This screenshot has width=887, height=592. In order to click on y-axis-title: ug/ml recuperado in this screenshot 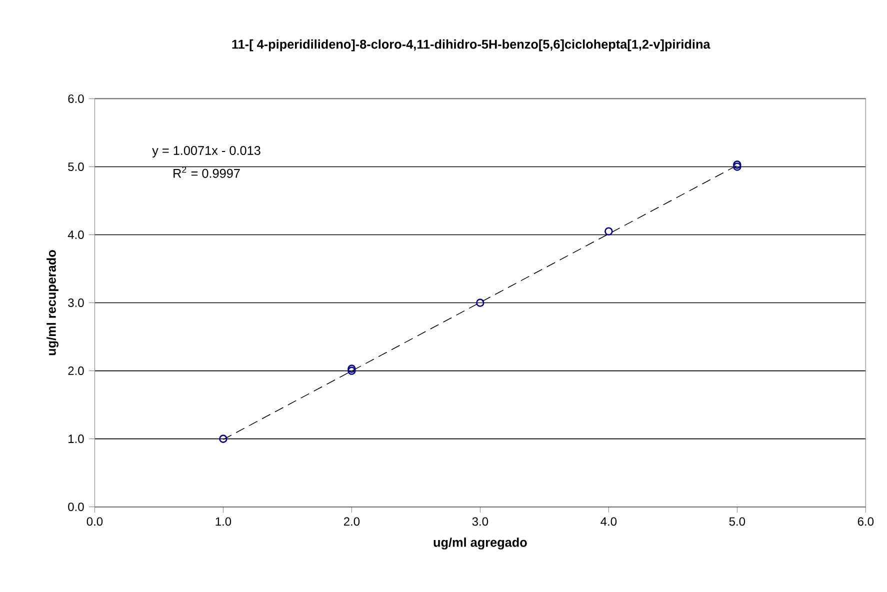, I will do `click(52, 303)`.